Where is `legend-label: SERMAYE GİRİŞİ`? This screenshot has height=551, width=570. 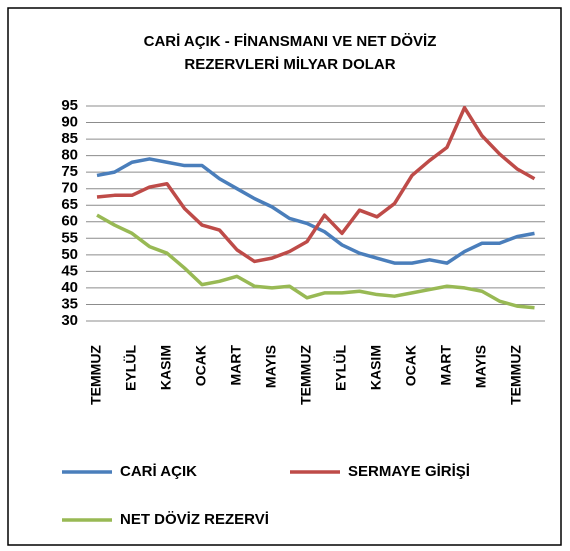
legend-label: SERMAYE GİRİŞİ is located at coordinates (409, 471).